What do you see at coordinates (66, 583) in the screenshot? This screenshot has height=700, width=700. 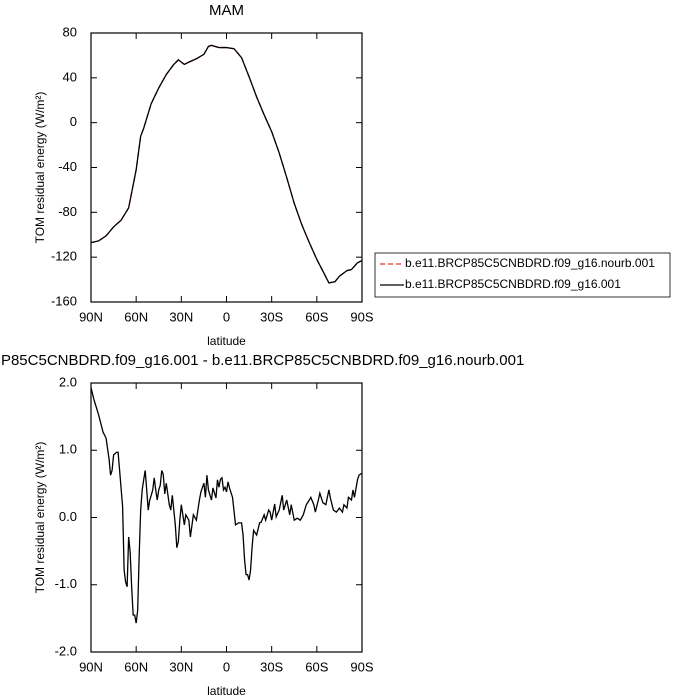 I see `y-tick-label: -1.0` at bounding box center [66, 583].